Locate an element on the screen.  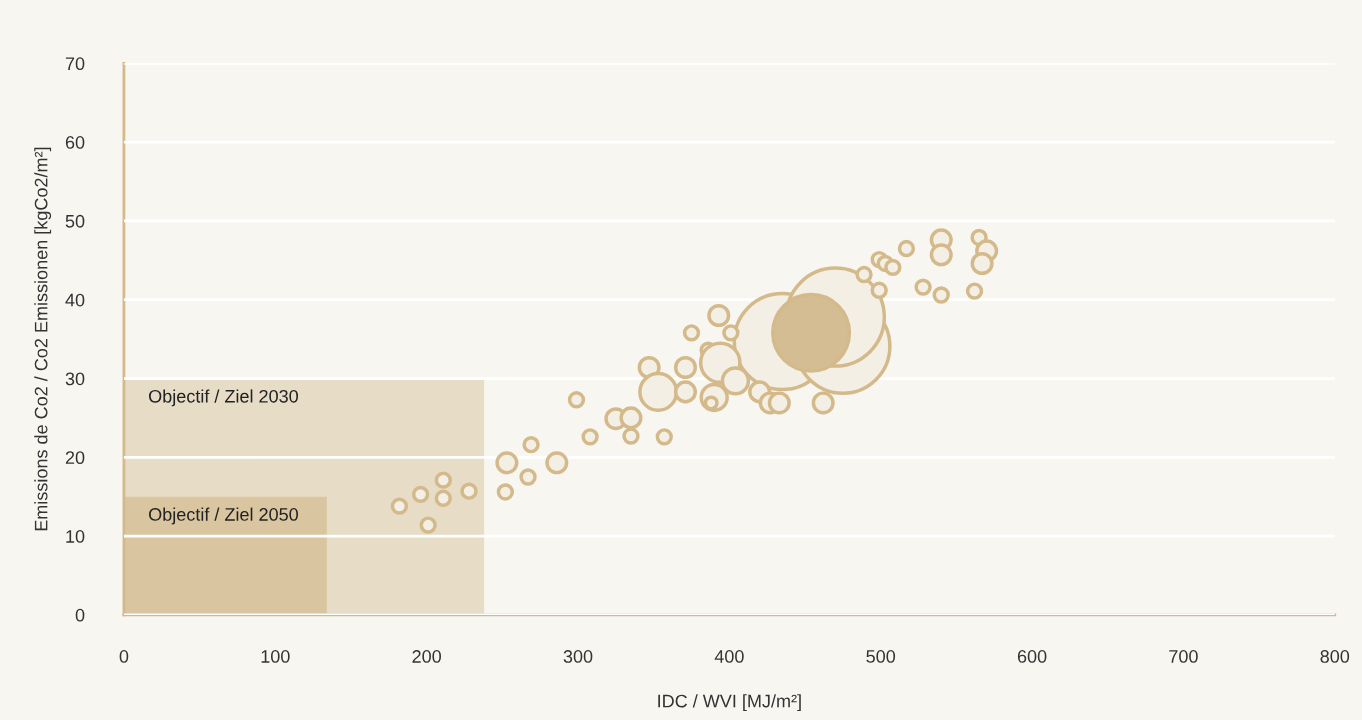
x-tick-label: 400 is located at coordinates (729, 656).